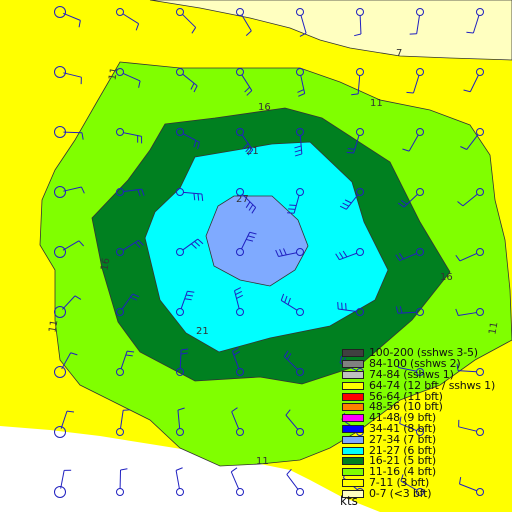 The width and height of the screenshot is (512, 512). I want to click on legend-label: 41-48 (9 bft), so click(402, 418).